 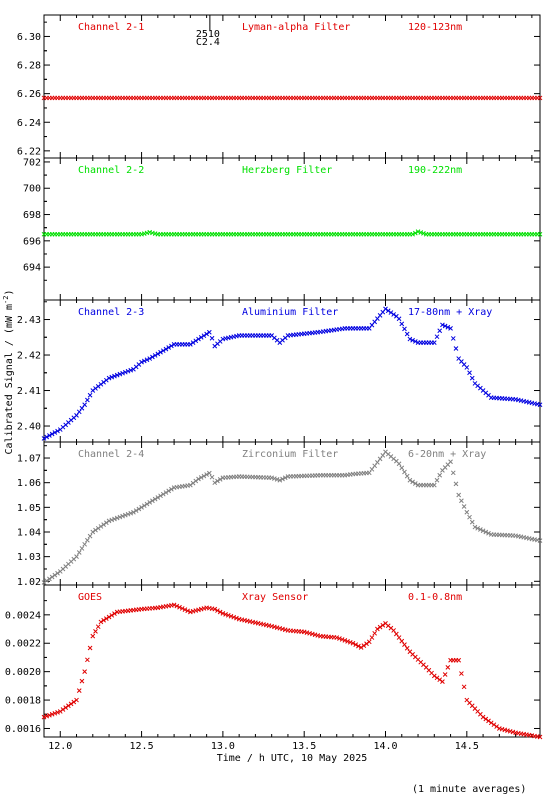 I want to click on panel-channel-label: GOES, so click(x=90, y=597).